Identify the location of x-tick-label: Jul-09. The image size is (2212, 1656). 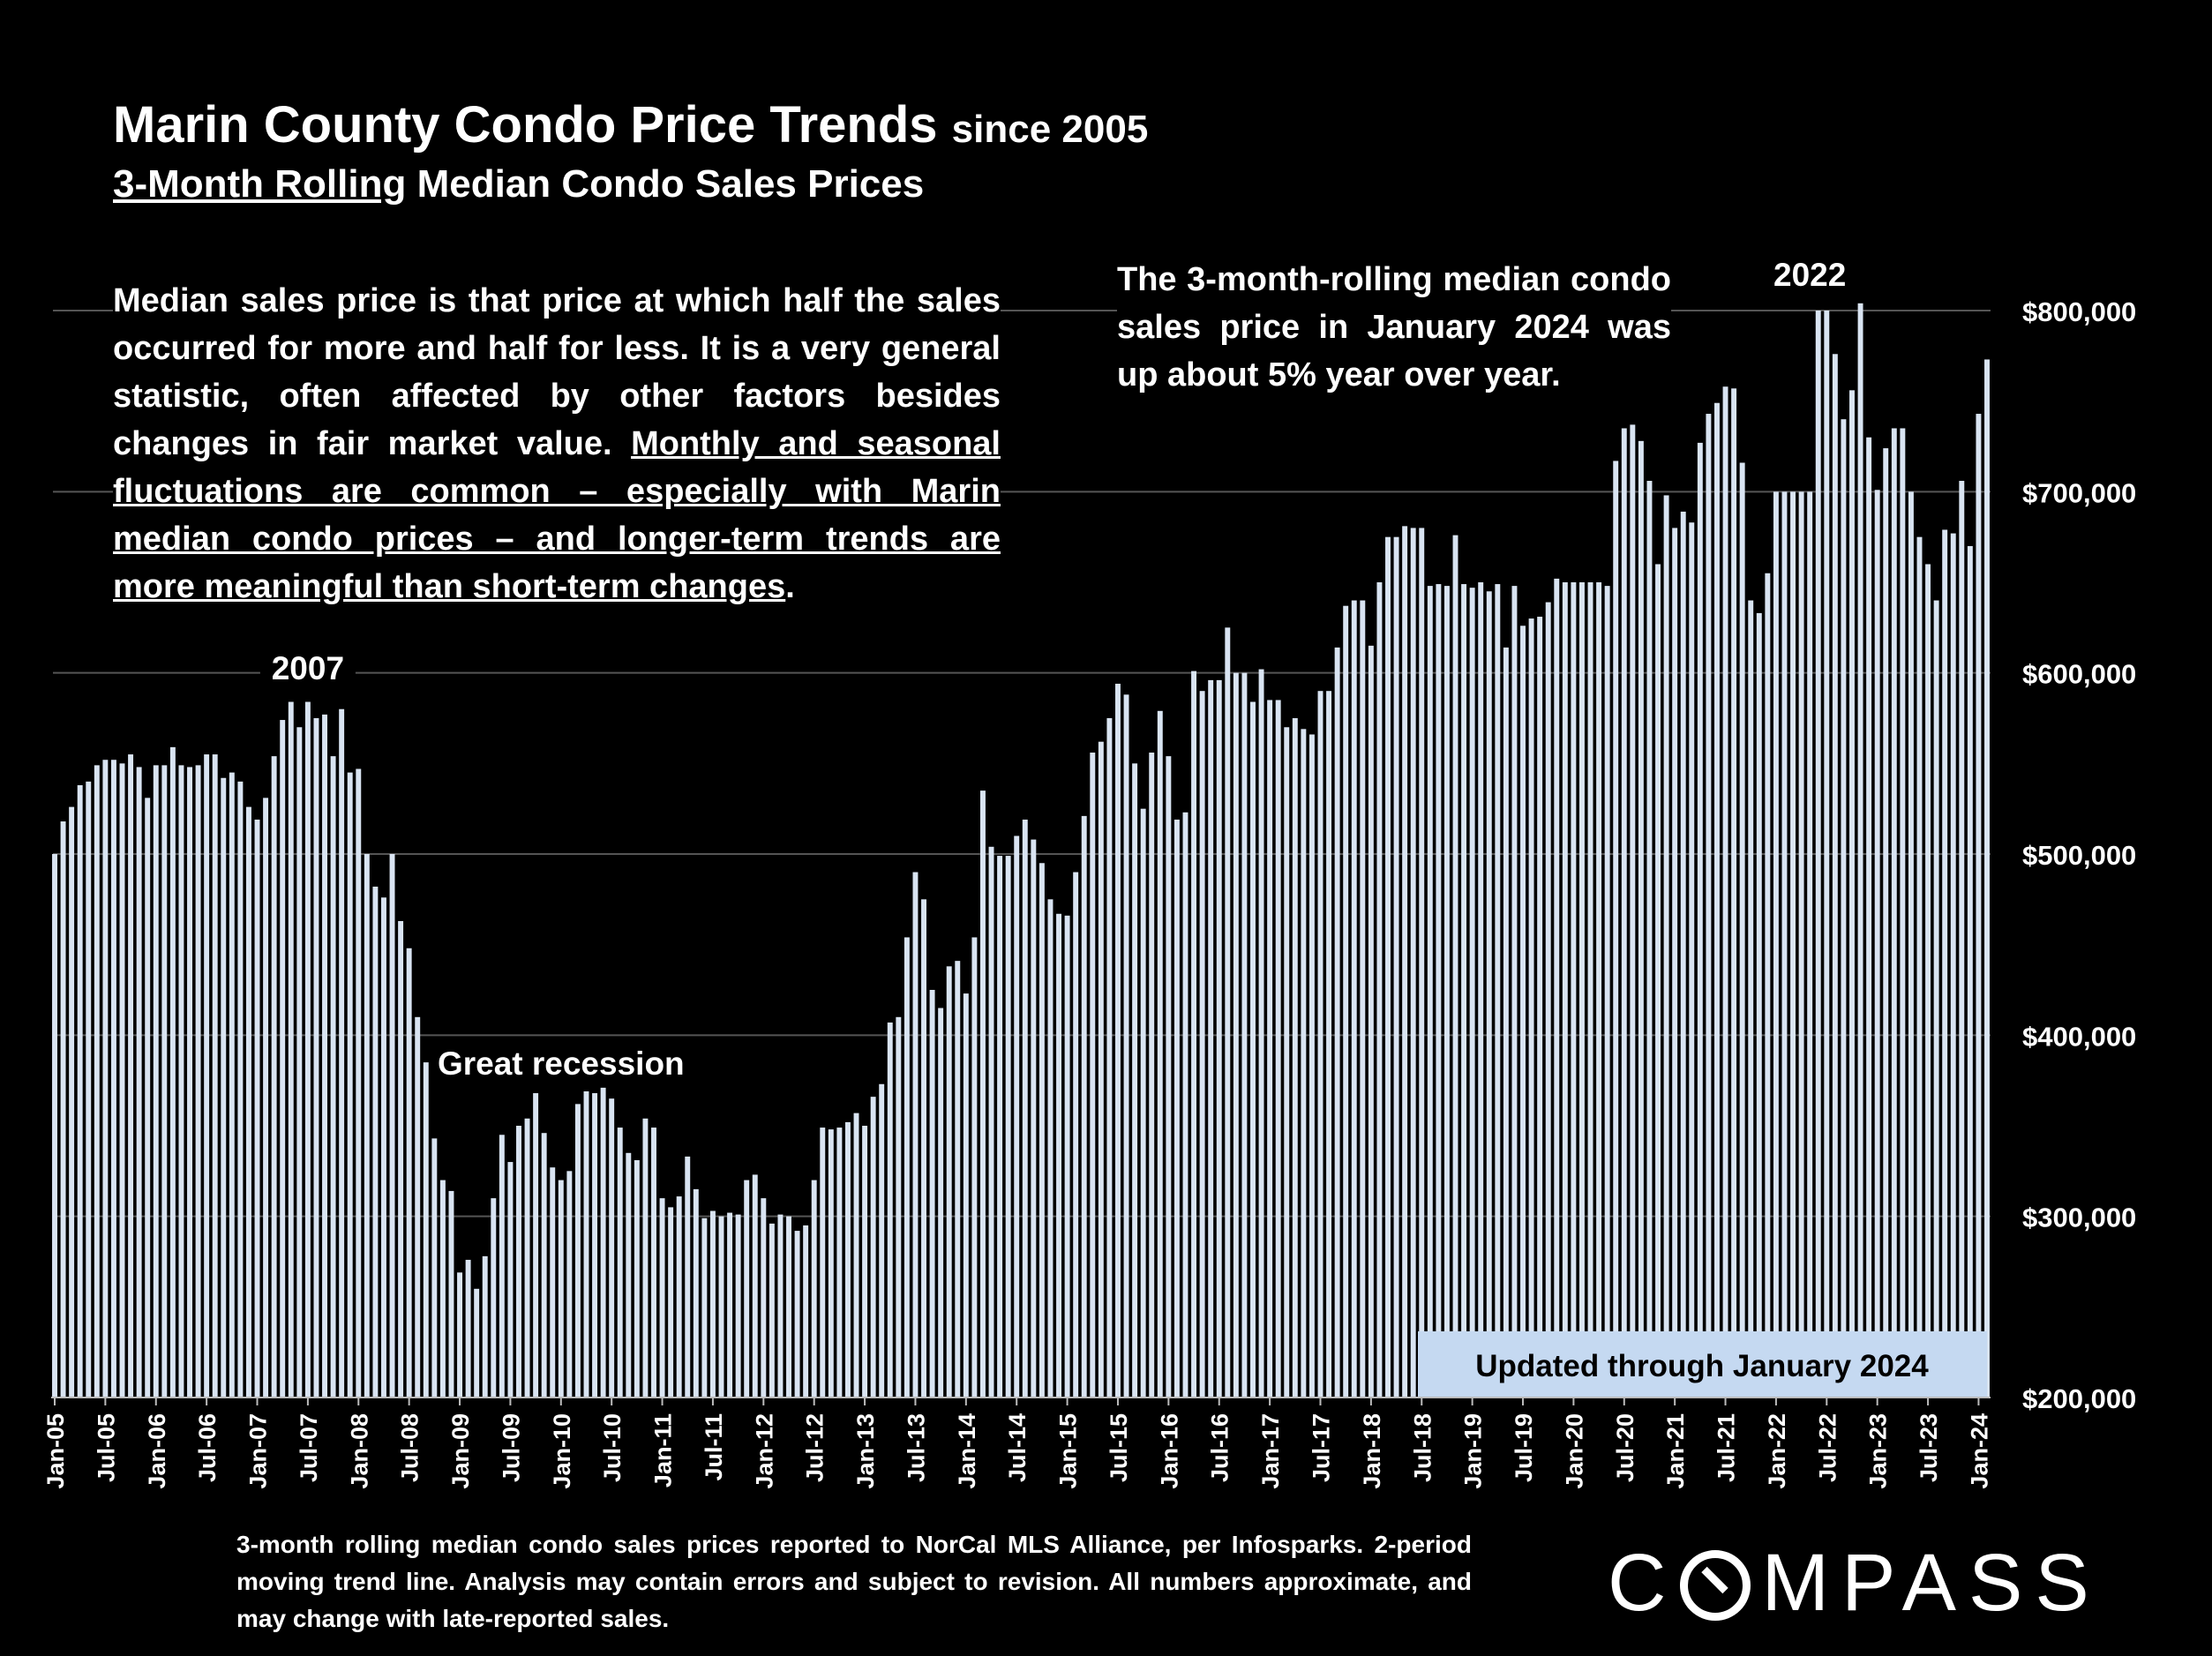
(511, 1447).